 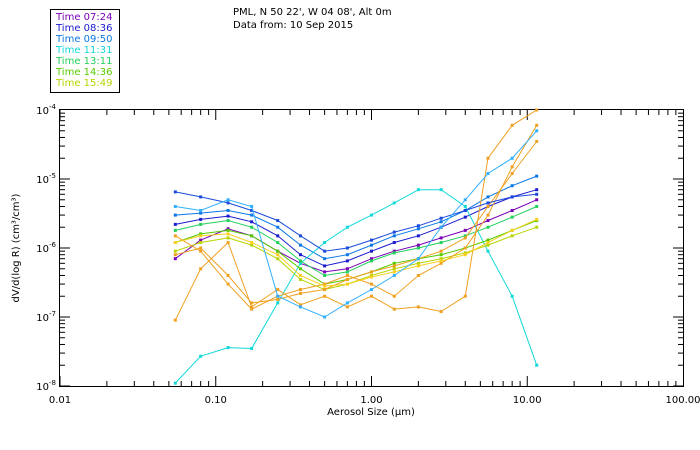 What do you see at coordinates (46, 110) in the screenshot?
I see `y-tick-label: 10⁻⁴` at bounding box center [46, 110].